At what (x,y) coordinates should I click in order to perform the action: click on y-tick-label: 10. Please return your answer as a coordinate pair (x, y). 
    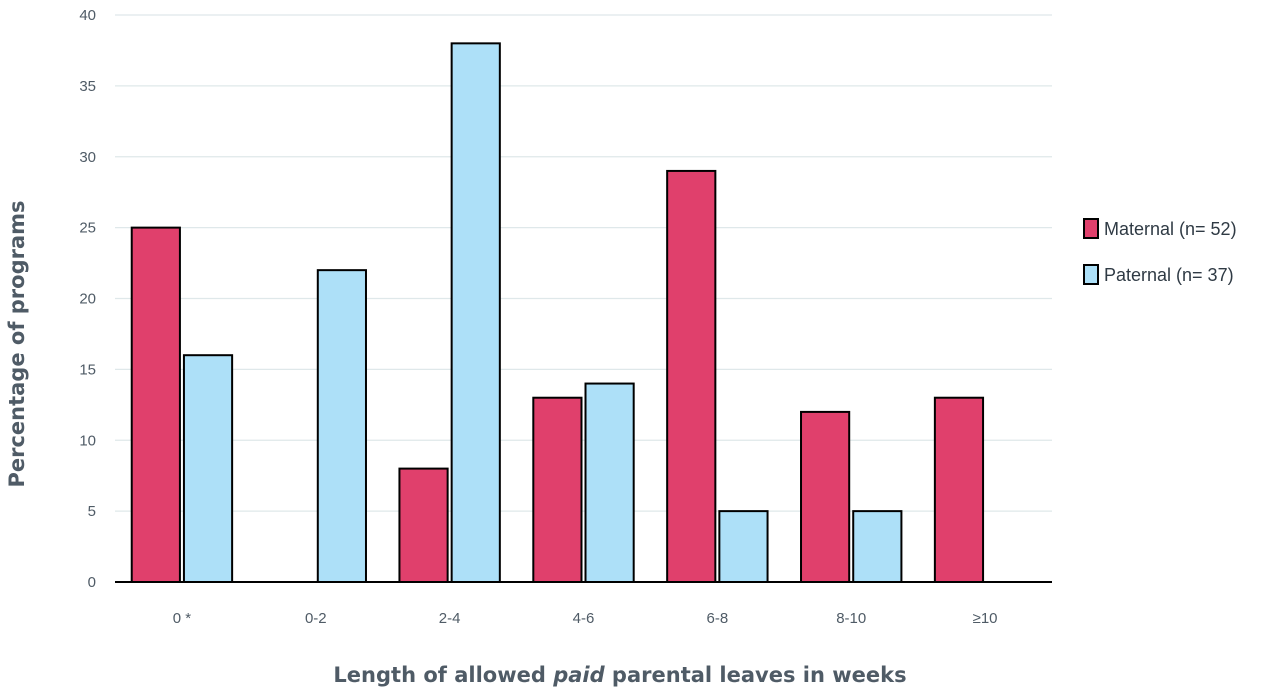
    Looking at the image, I should click on (87, 440).